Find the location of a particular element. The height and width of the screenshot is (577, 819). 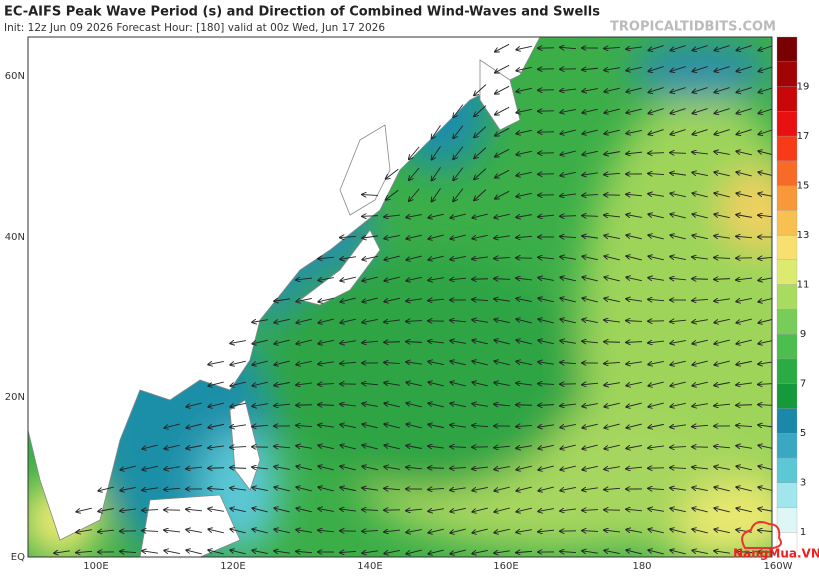

source: TROPICALTIDBITS.COM is located at coordinates (693, 27).